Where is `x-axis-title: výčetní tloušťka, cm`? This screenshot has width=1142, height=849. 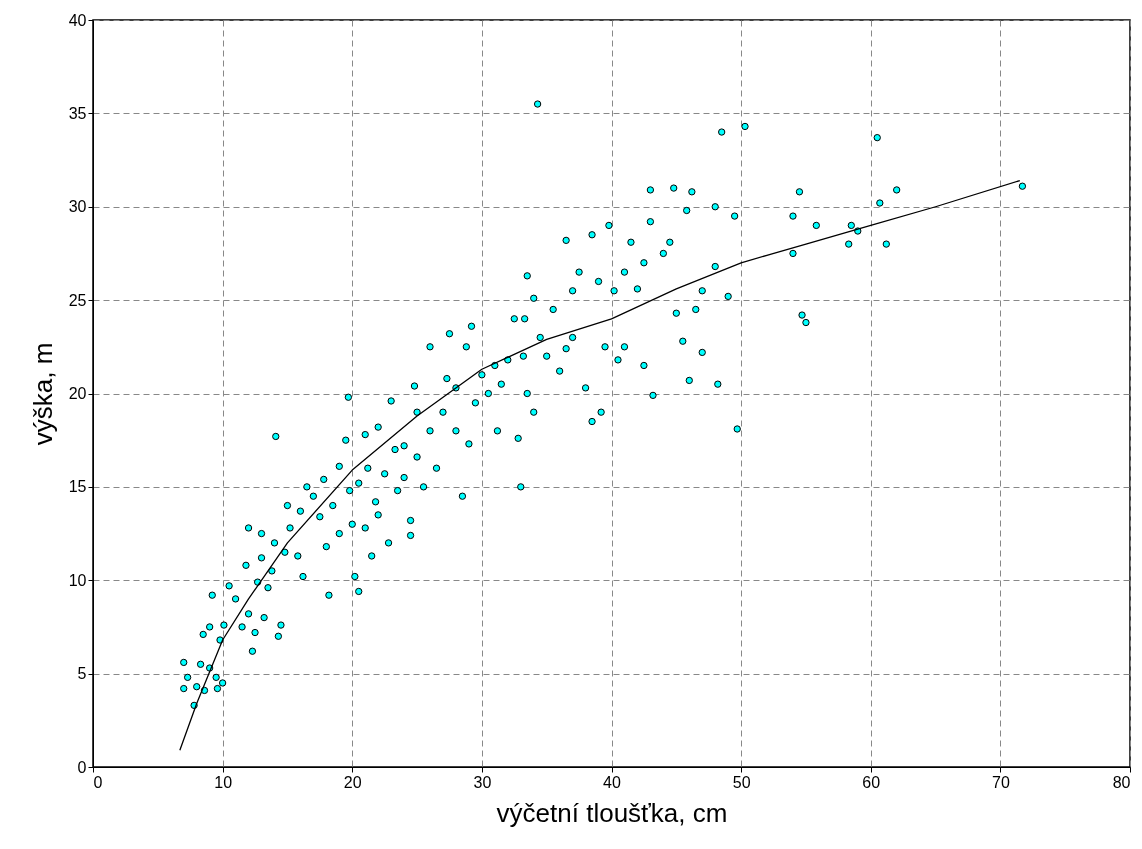 x-axis-title: výčetní tloušťka, cm is located at coordinates (612, 812).